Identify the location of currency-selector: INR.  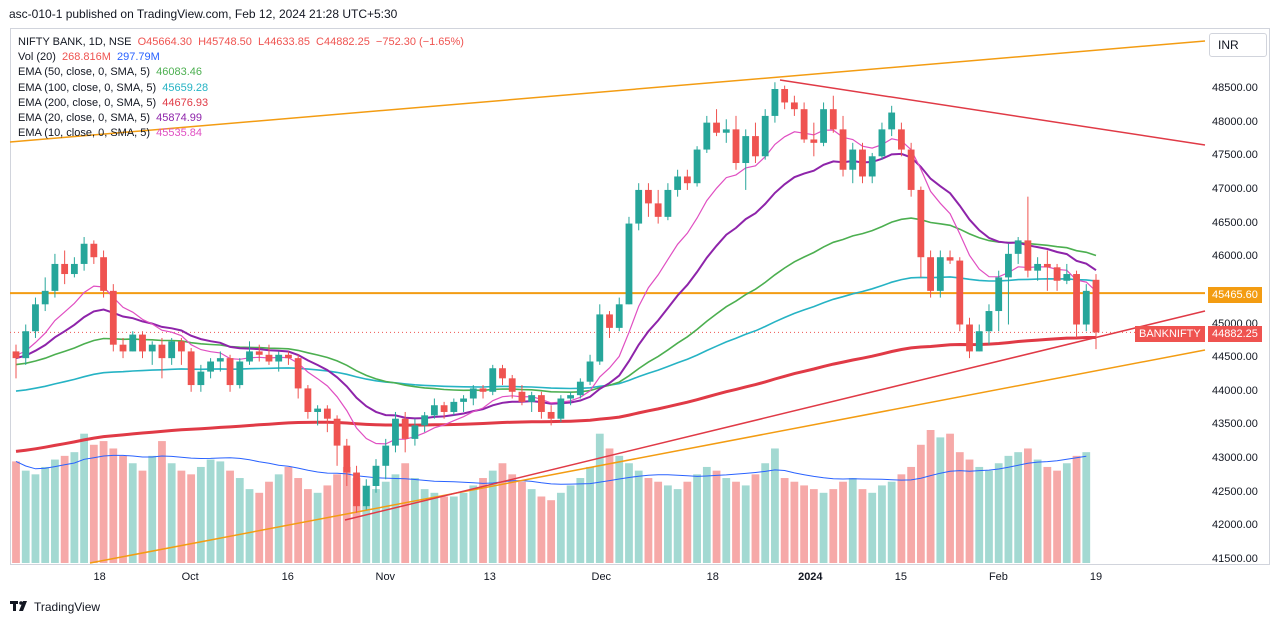
(1238, 45).